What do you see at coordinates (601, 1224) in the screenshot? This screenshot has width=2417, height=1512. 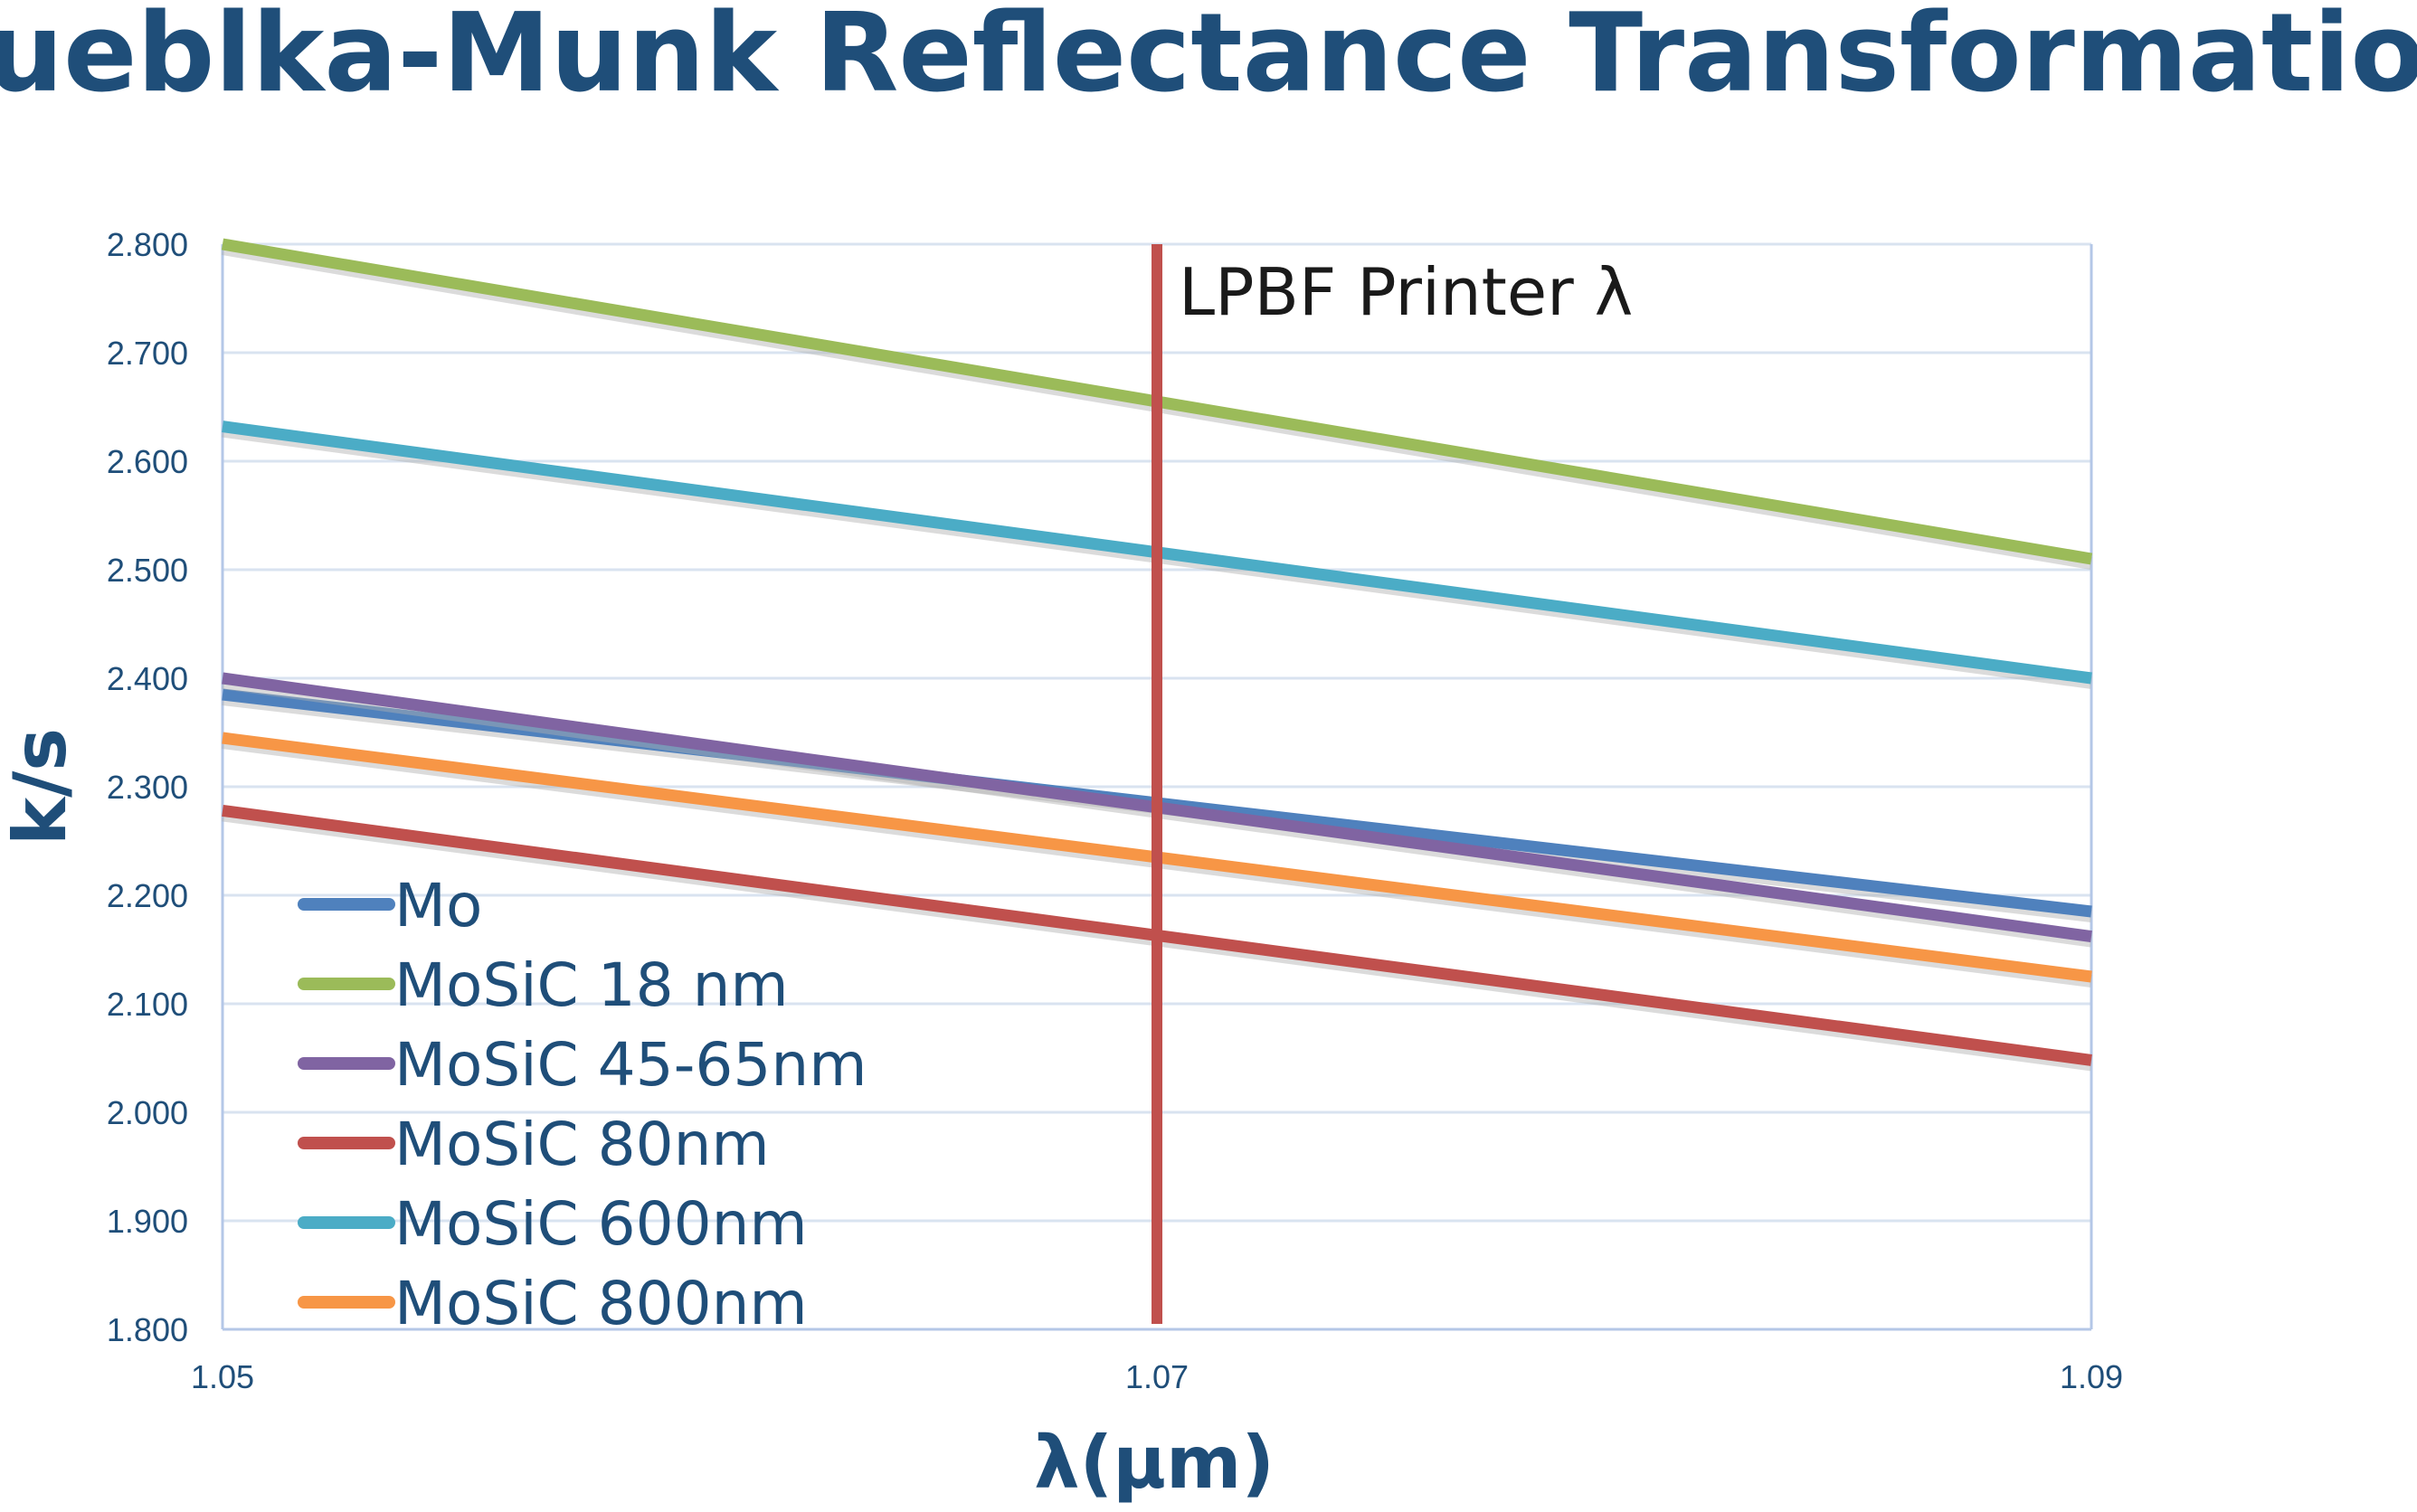 I see `legend-label: MoSiC 600nm` at bounding box center [601, 1224].